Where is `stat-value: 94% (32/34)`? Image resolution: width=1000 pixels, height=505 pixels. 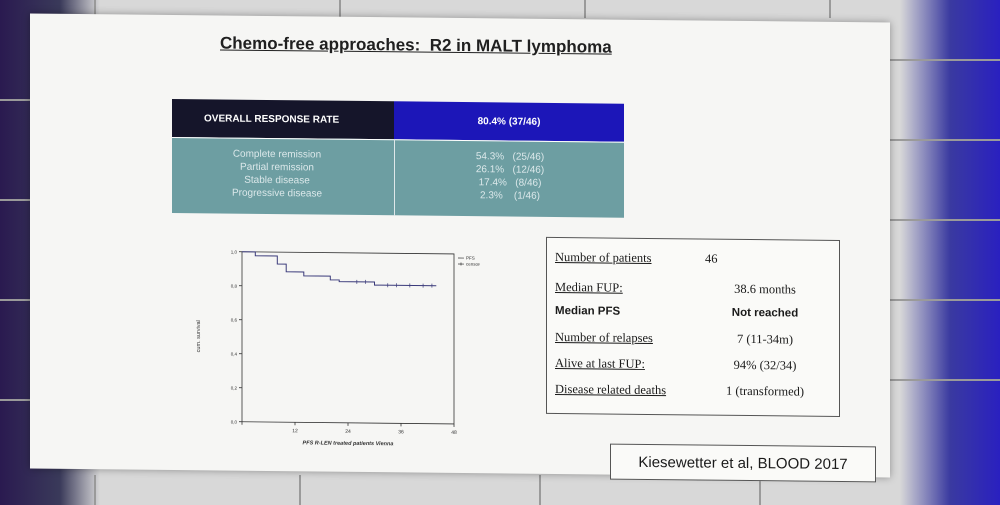 stat-value: 94% (32/34) is located at coordinates (765, 365).